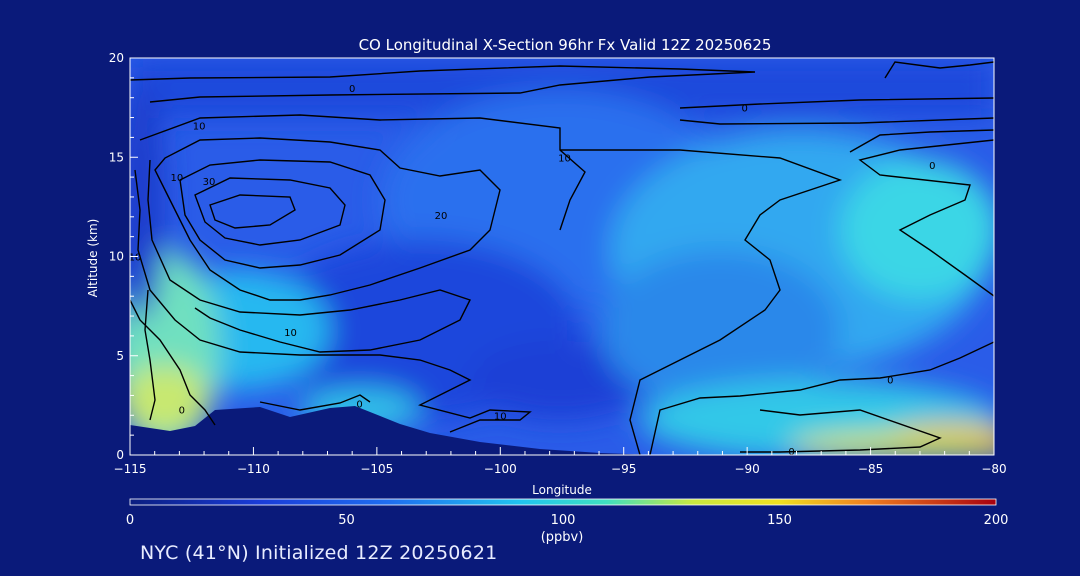 The height and width of the screenshot is (576, 1080). Describe the element at coordinates (120, 455) in the screenshot. I see `y-tick-label: 0` at that location.